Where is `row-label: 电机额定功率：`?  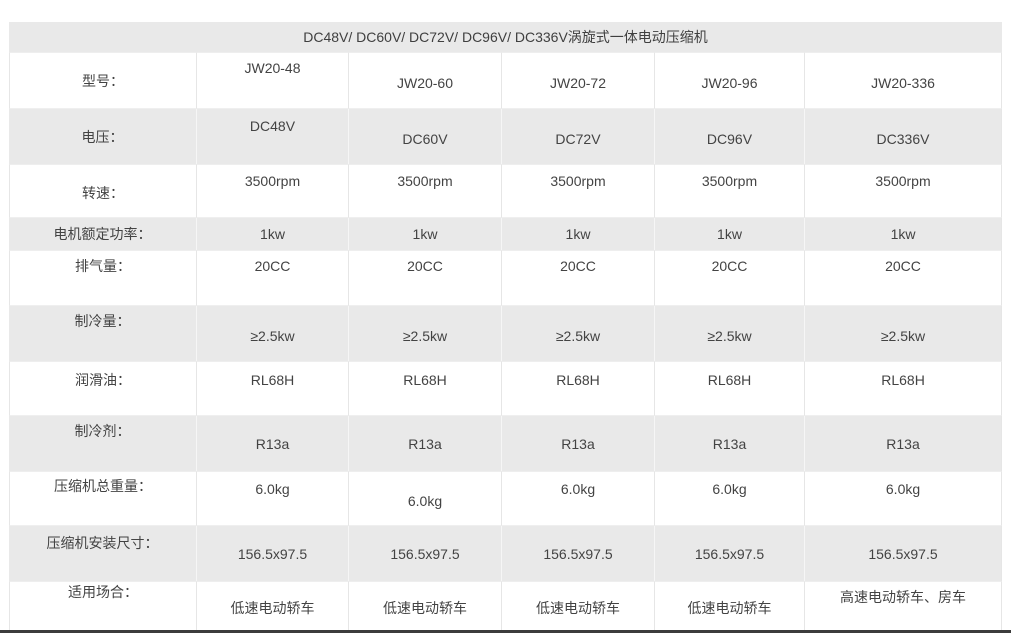
row-label: 电机额定功率： is located at coordinates (102, 234).